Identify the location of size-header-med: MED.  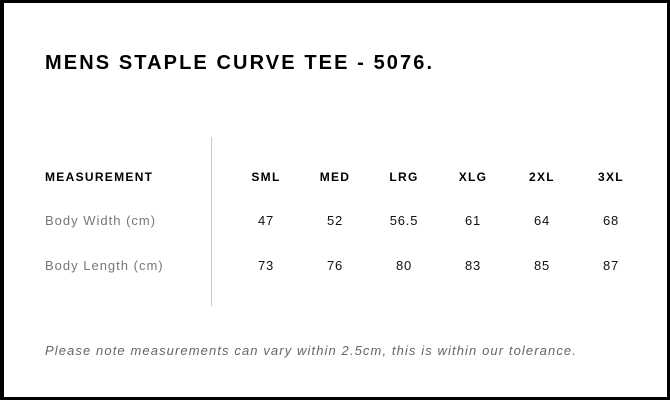
(335, 177).